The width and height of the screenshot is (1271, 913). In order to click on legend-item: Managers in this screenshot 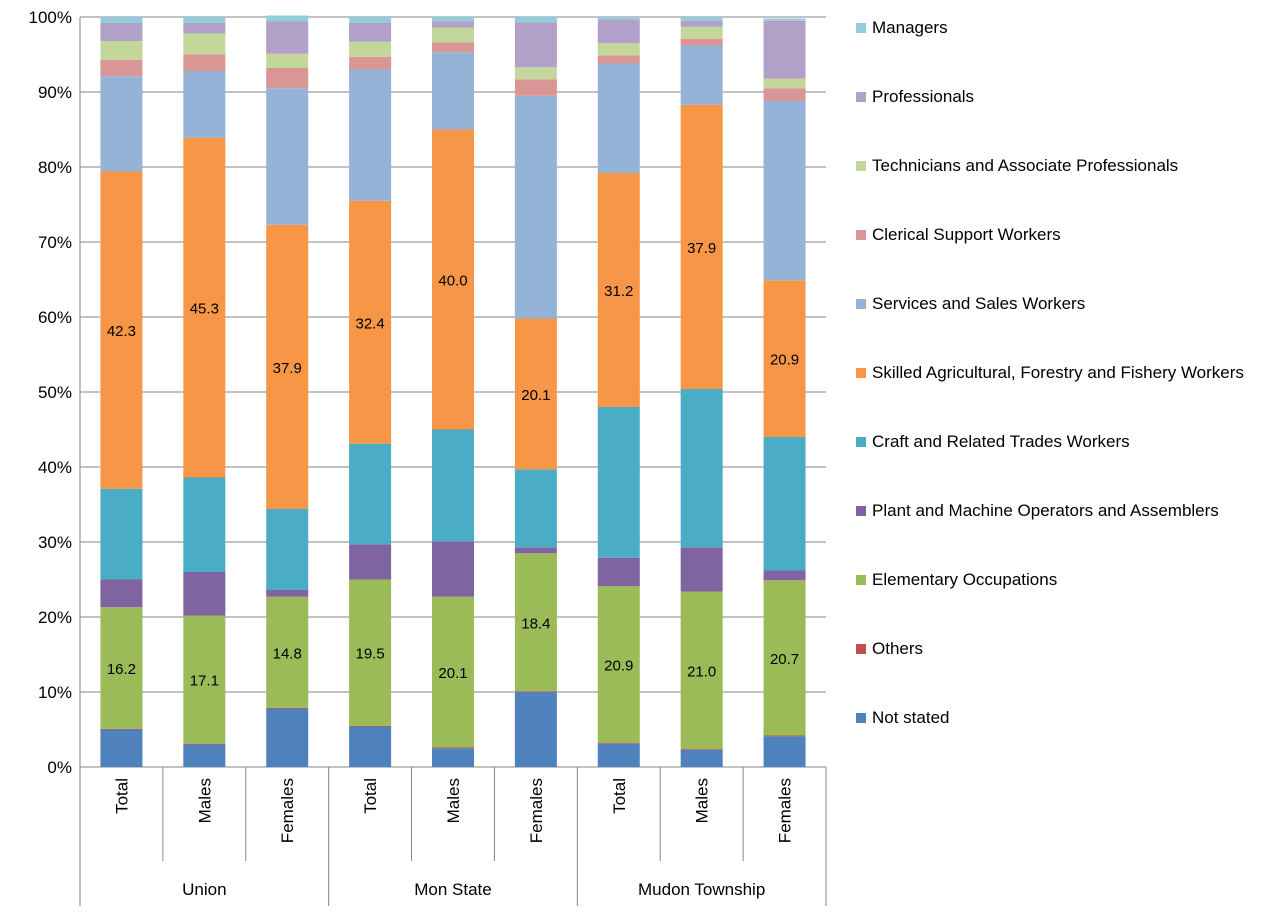, I will do `click(1063, 28)`.